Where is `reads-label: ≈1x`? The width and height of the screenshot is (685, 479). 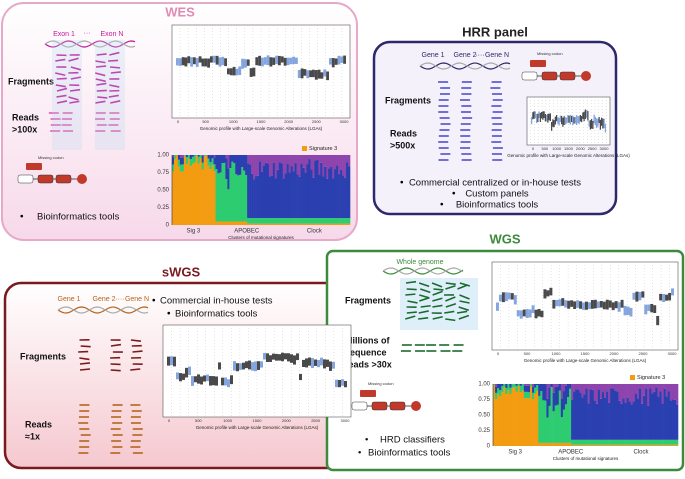 reads-label: ≈1x is located at coordinates (32, 436).